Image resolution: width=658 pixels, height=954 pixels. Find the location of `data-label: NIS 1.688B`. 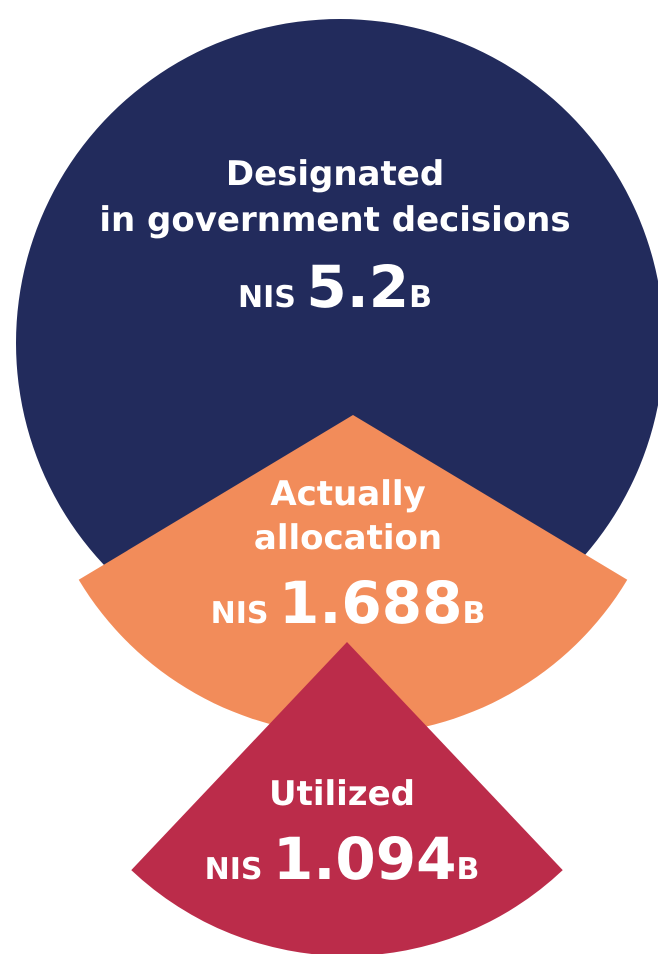

data-label: NIS 1.688B is located at coordinates (348, 603).